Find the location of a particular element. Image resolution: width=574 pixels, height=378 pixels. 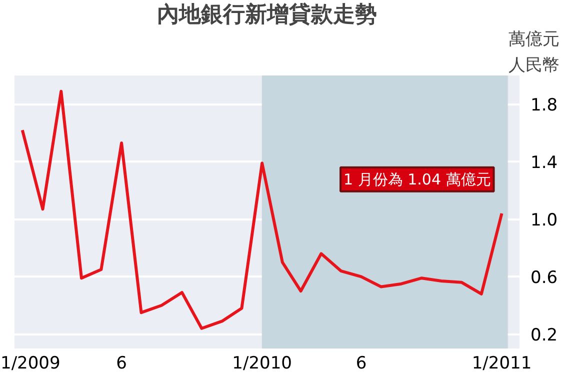

y-tick-label: 1.8 is located at coordinates (544, 106).